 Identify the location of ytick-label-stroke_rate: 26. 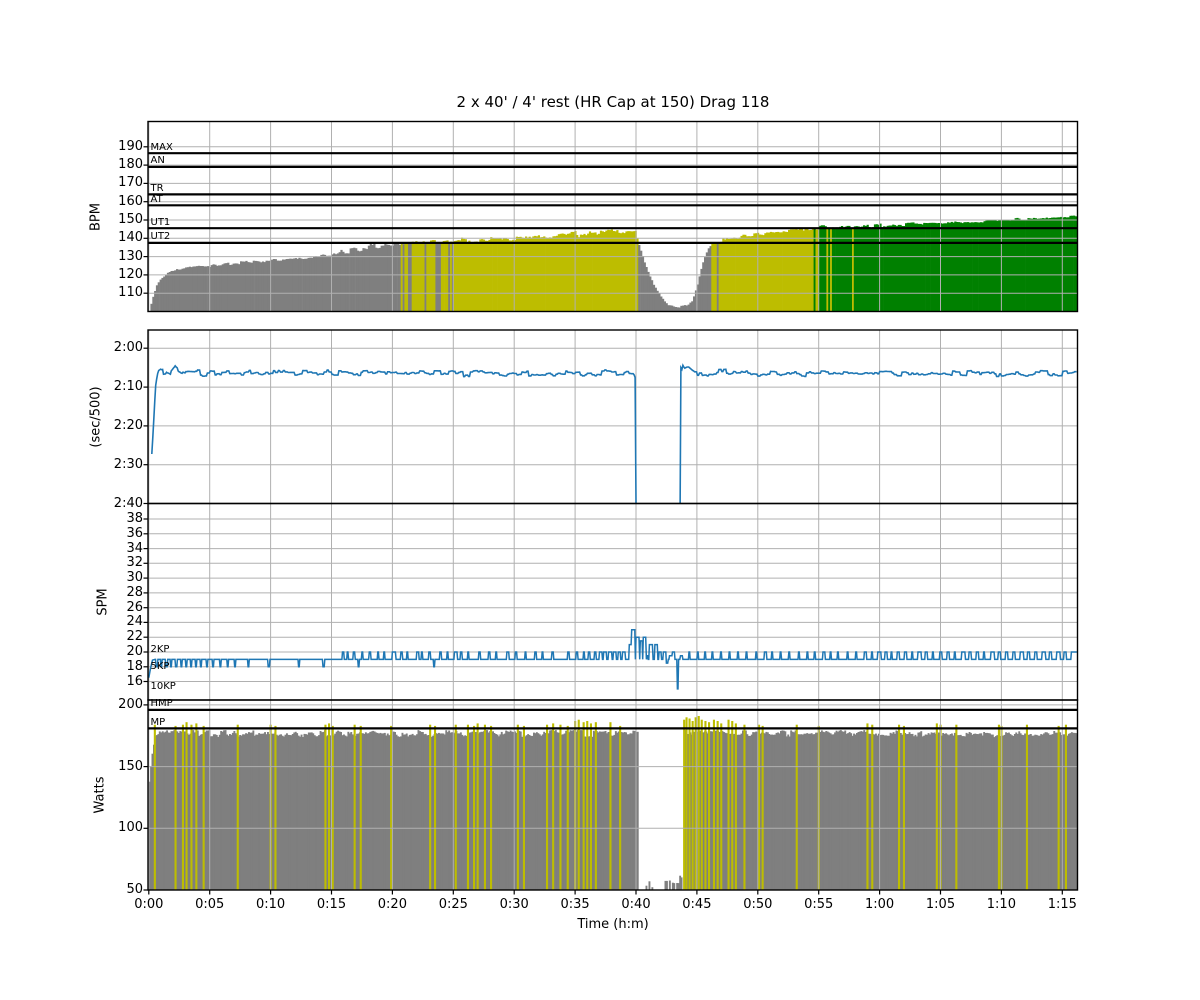
(134, 607).